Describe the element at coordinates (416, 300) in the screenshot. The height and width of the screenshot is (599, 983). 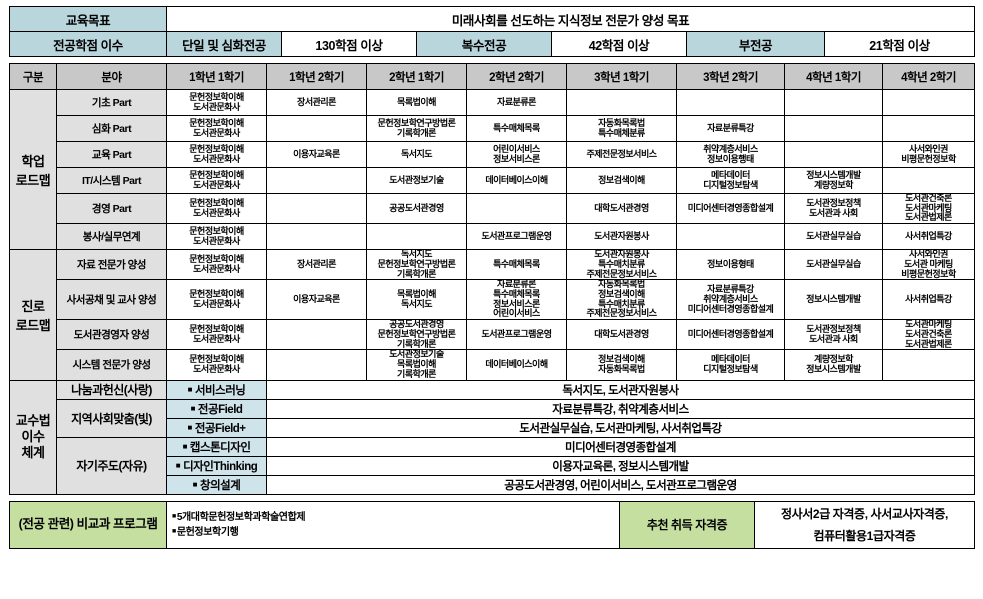
I see `course-cell: 목록법이해 독서지도` at that location.